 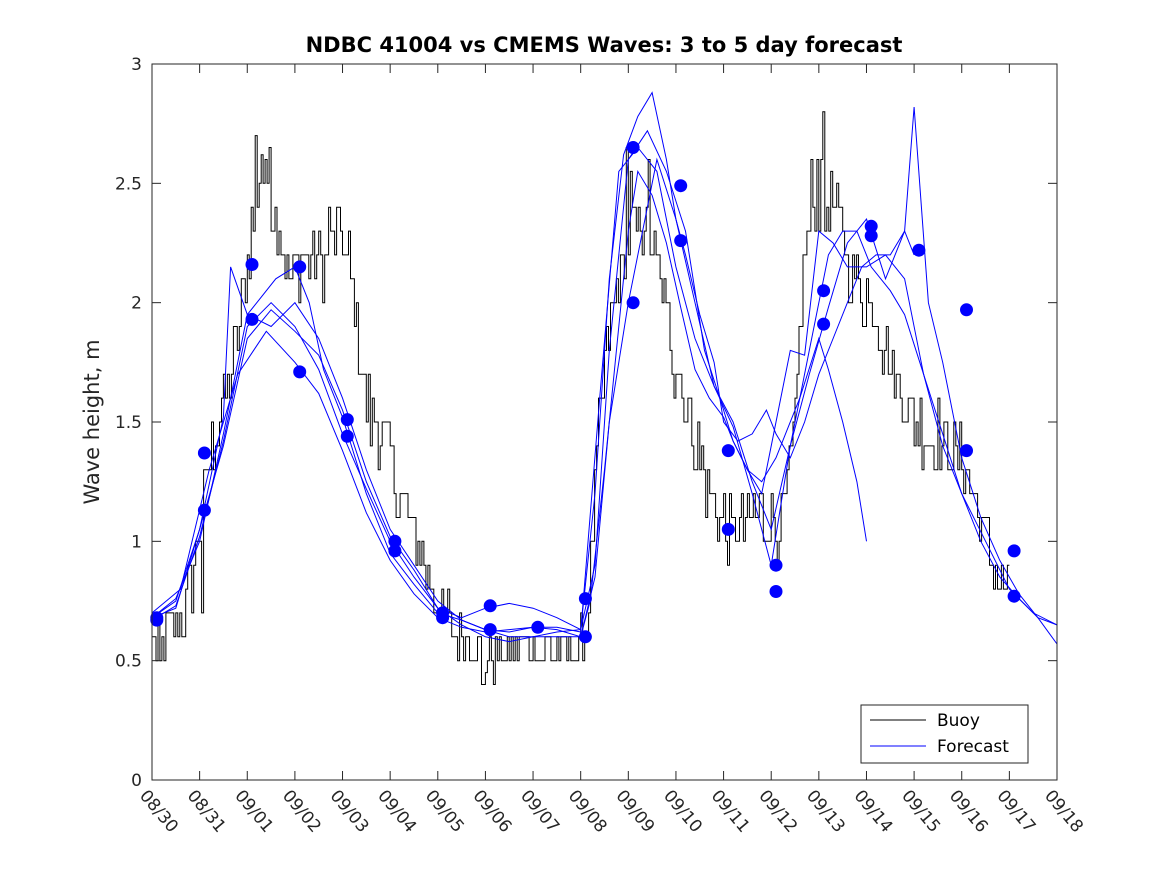 What do you see at coordinates (128, 662) in the screenshot?
I see `y-tick-label: 0.5` at bounding box center [128, 662].